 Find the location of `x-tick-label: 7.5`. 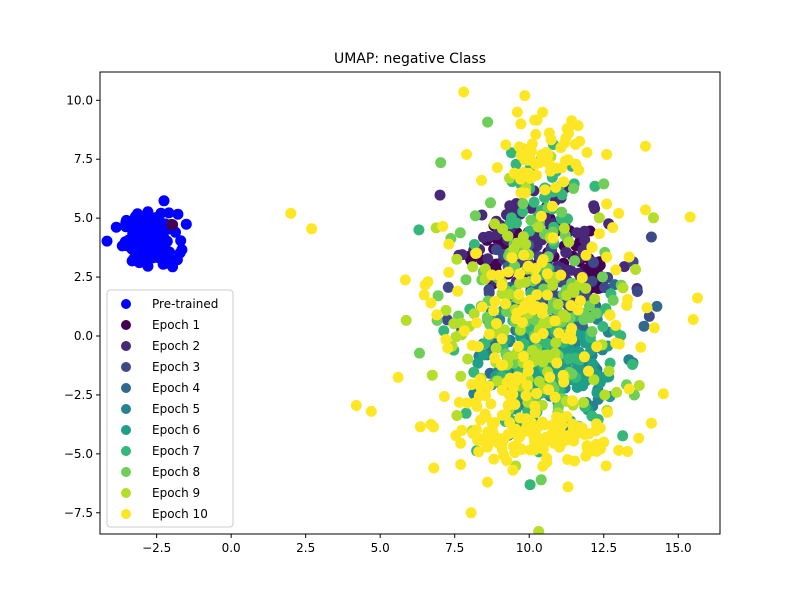

x-tick-label: 7.5 is located at coordinates (454, 548).